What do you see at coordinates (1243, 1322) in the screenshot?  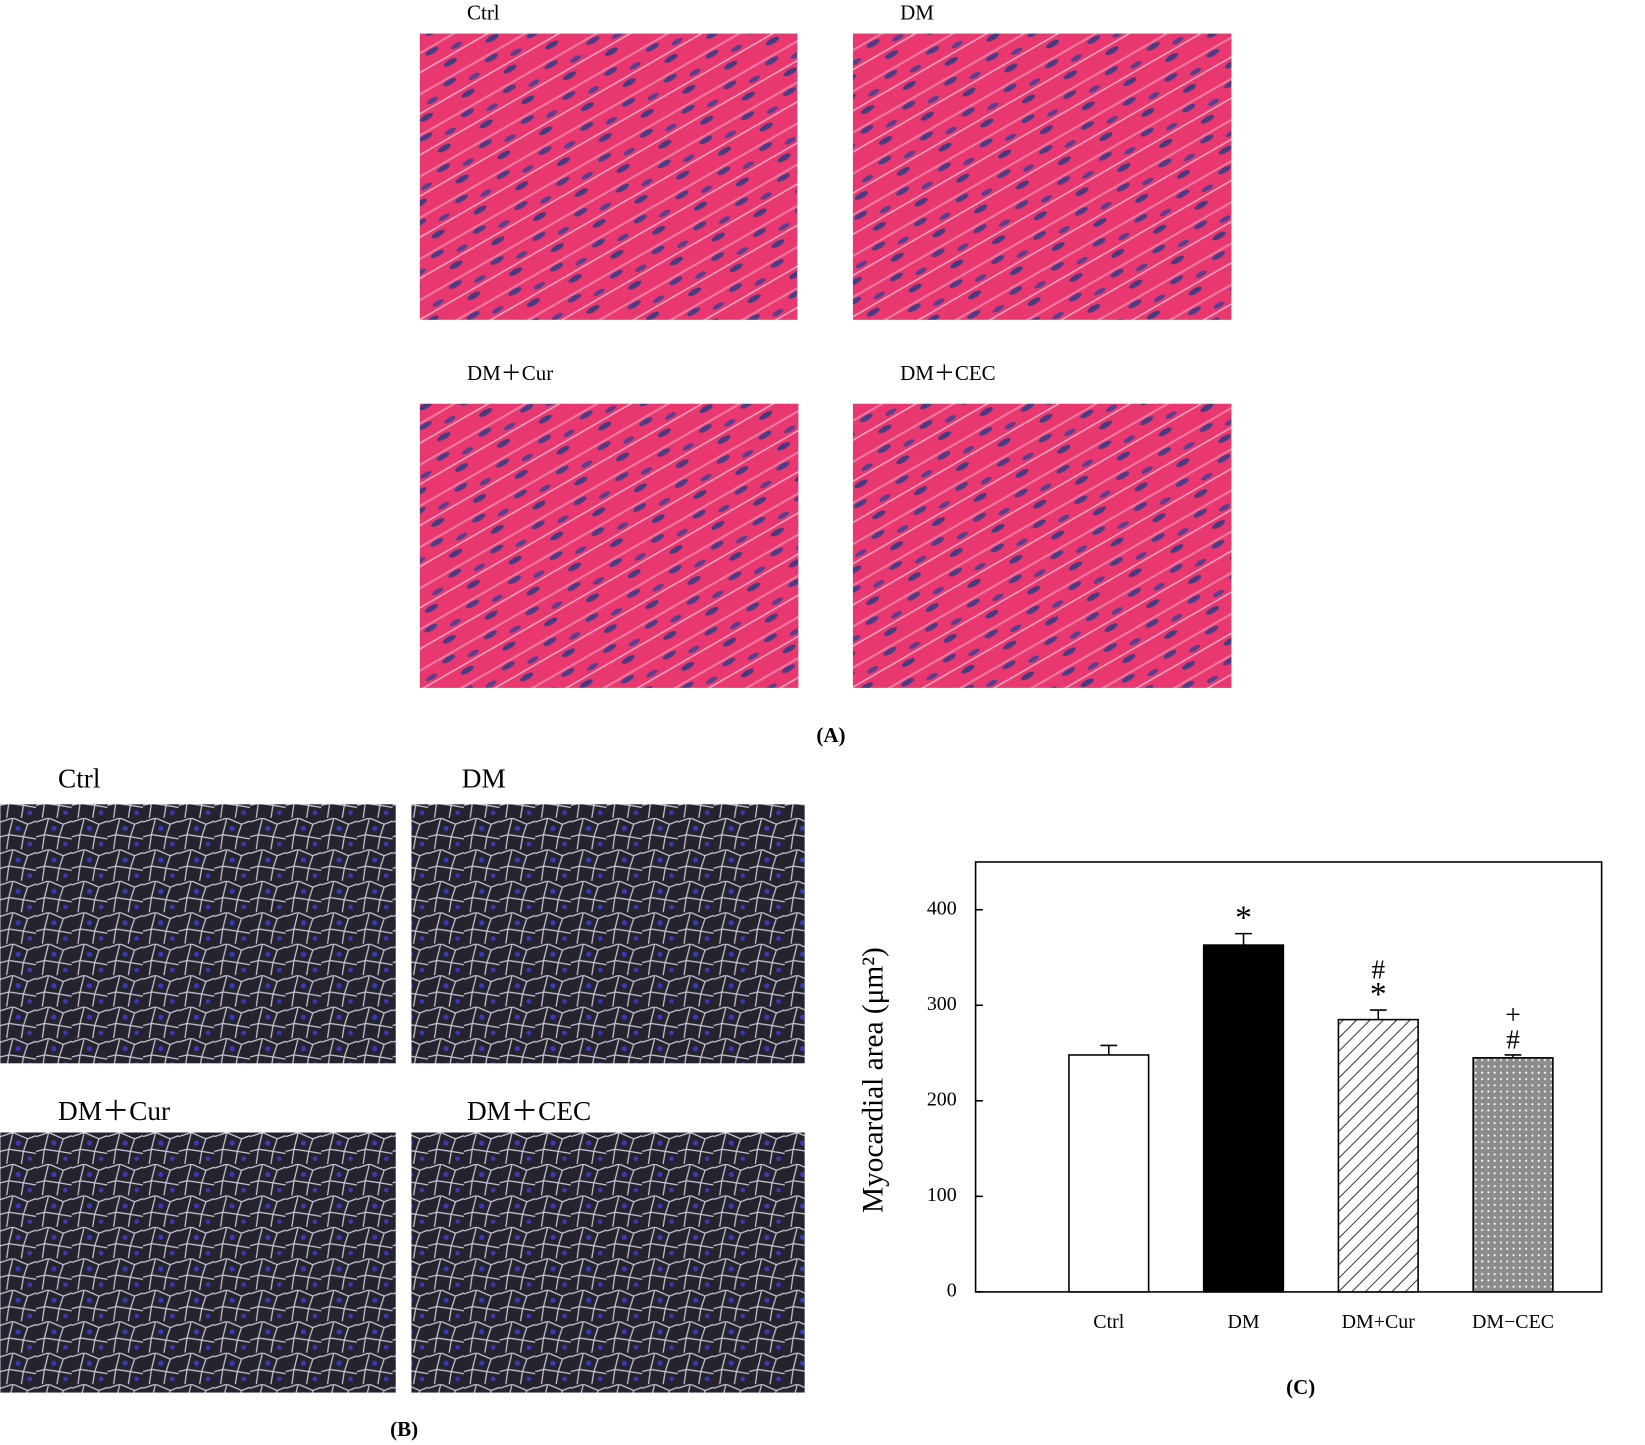 I see `x-tick-label: DM` at bounding box center [1243, 1322].